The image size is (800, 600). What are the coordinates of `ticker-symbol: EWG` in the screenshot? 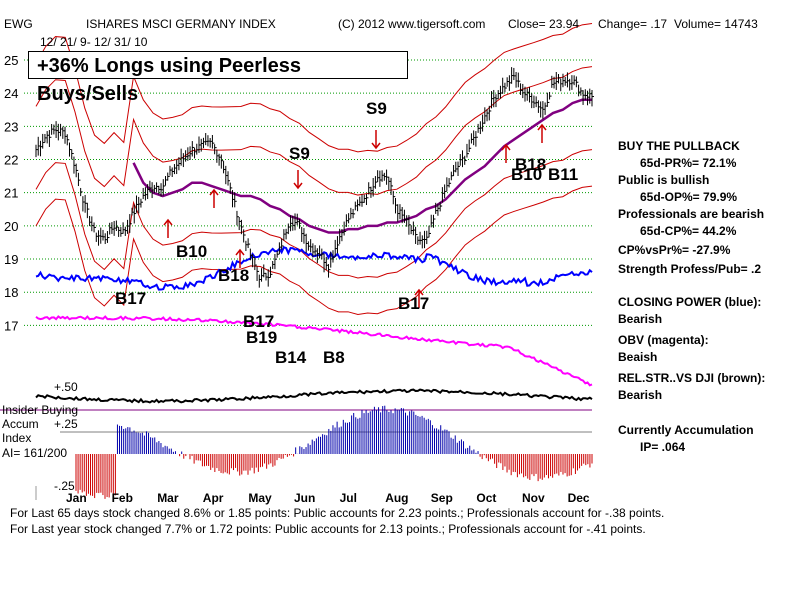 It's located at (18, 24).